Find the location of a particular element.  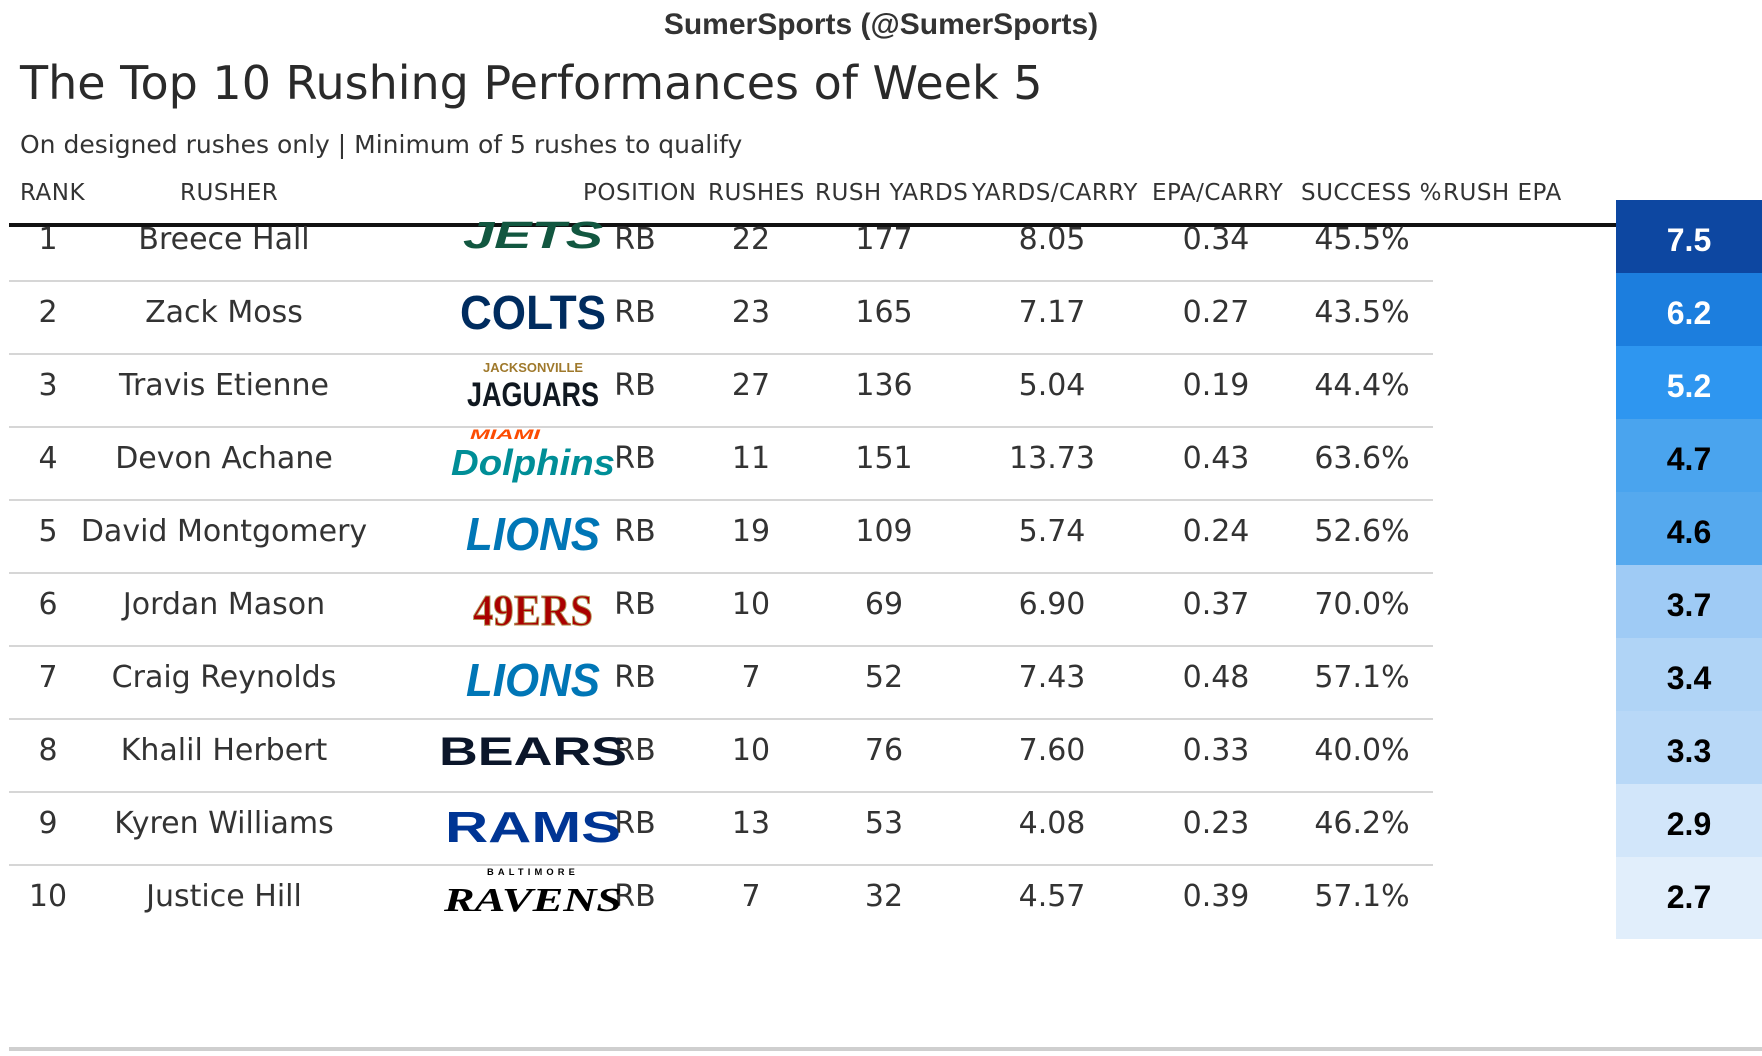

rush-epa-value: 3.7 is located at coordinates (1689, 605).